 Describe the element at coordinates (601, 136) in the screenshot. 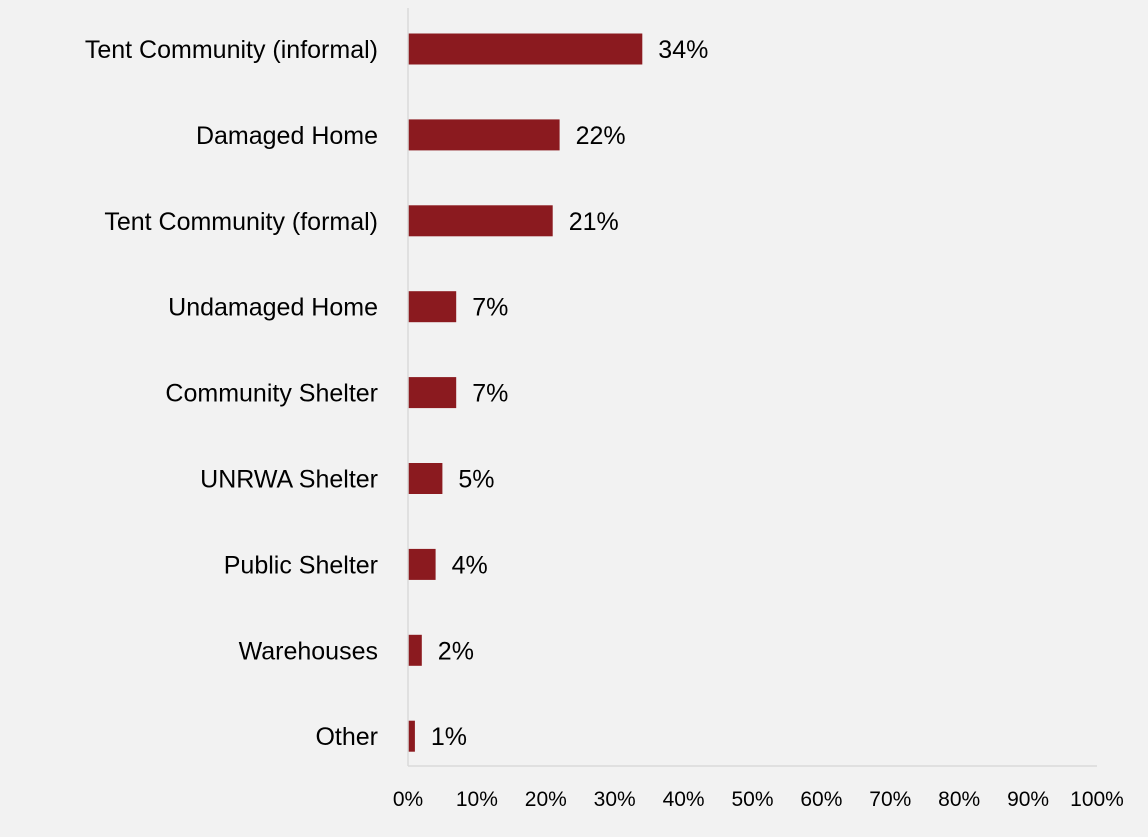

I see `value-label: 22%` at that location.